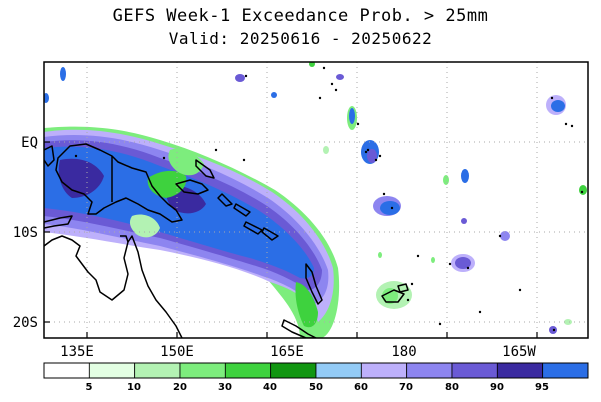 This screenshot has height=402, width=601. I want to click on coast-new-guinea, so click(119, 183).